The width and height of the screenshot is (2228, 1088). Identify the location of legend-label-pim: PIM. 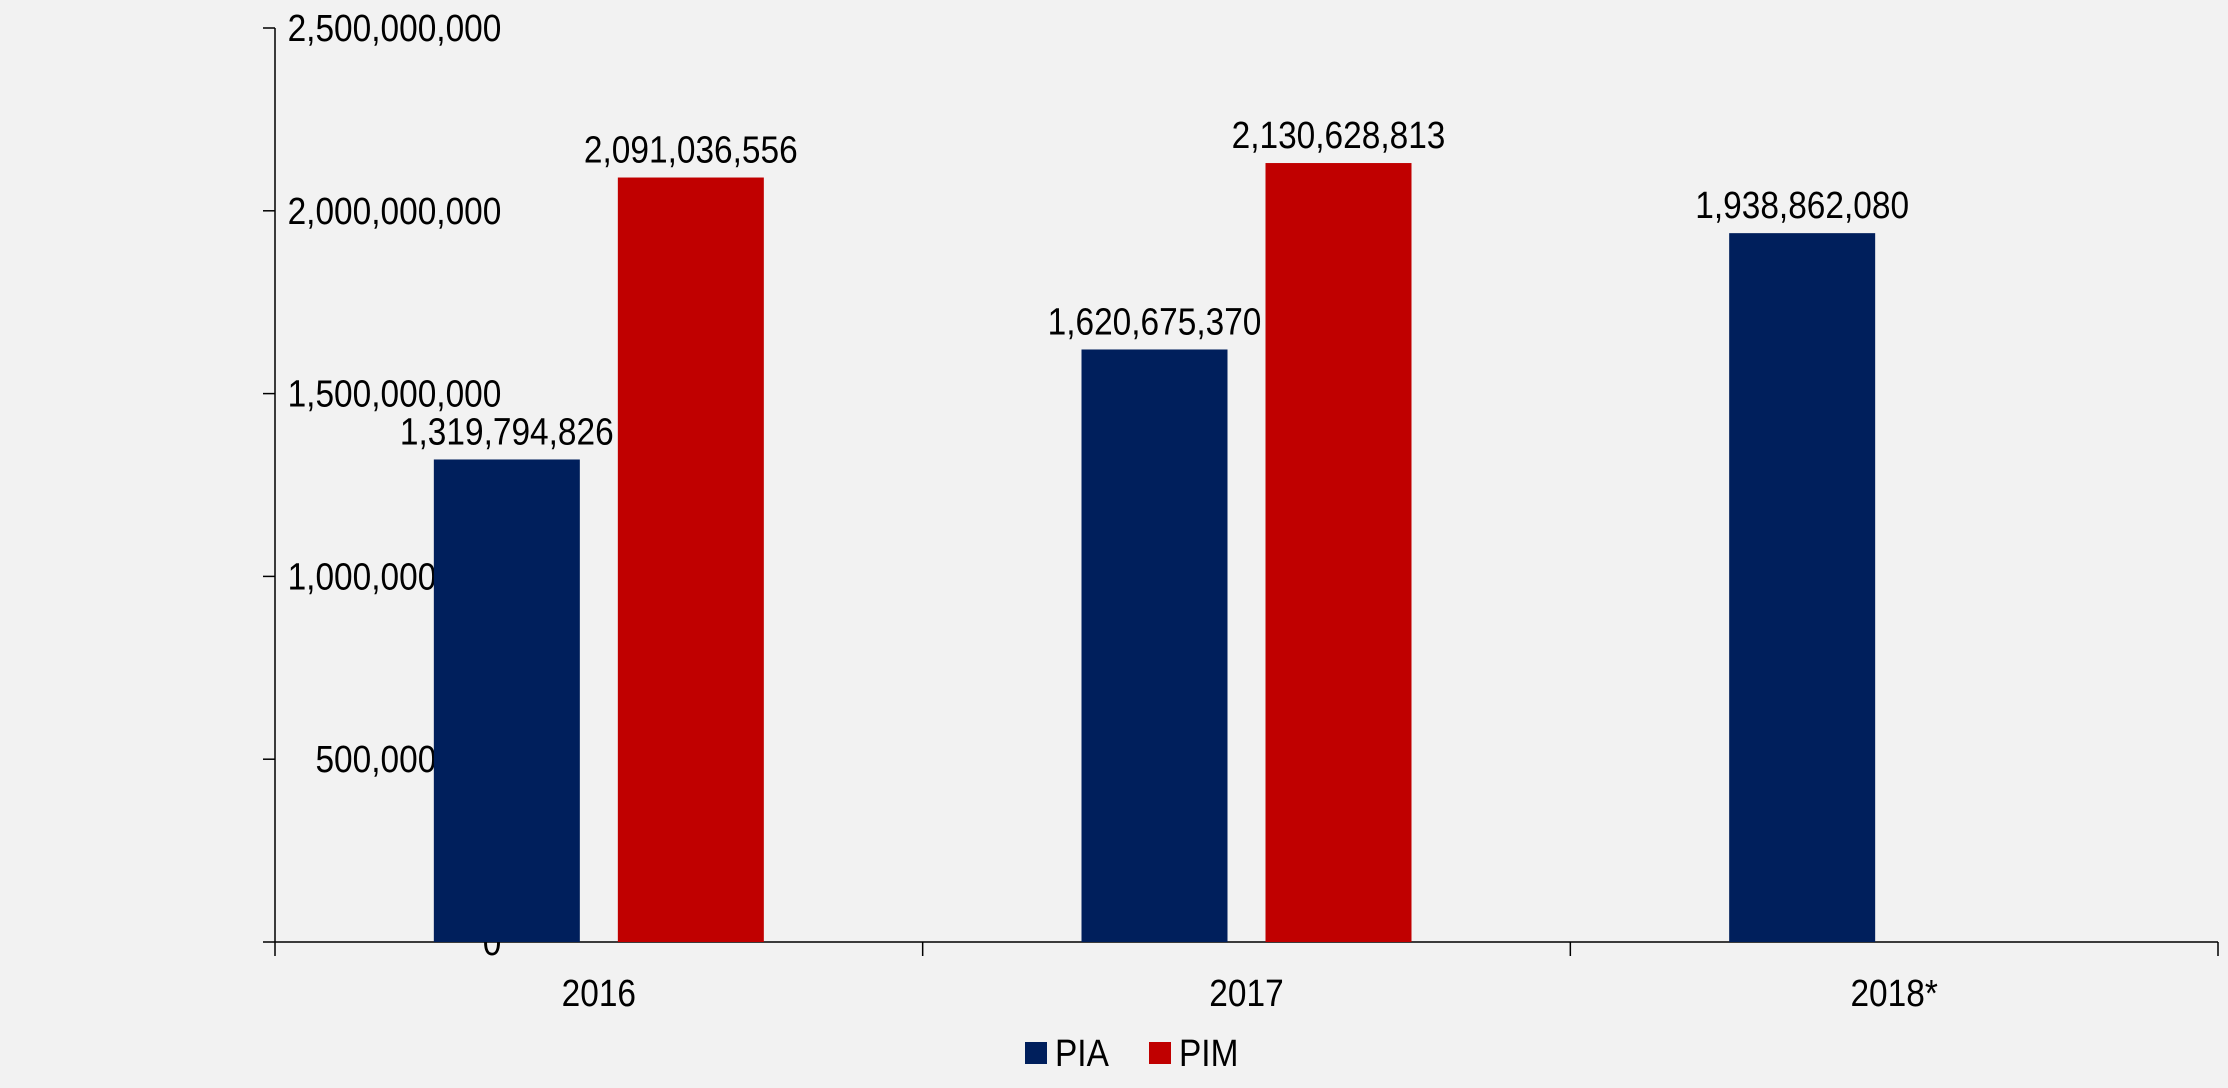
(1208, 1053).